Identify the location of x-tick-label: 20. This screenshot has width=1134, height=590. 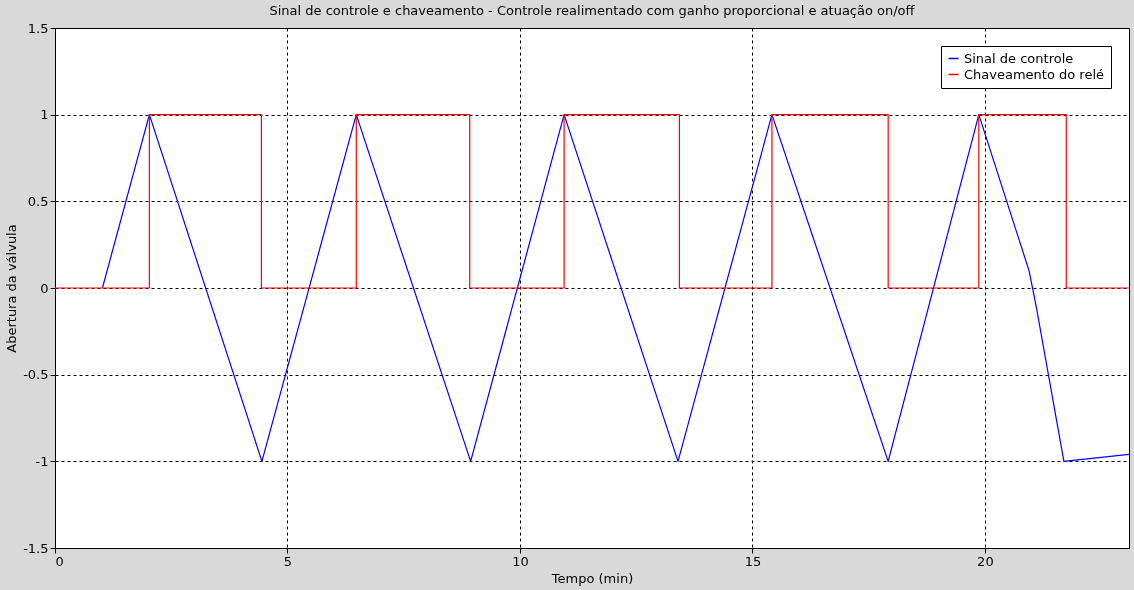
(985, 561).